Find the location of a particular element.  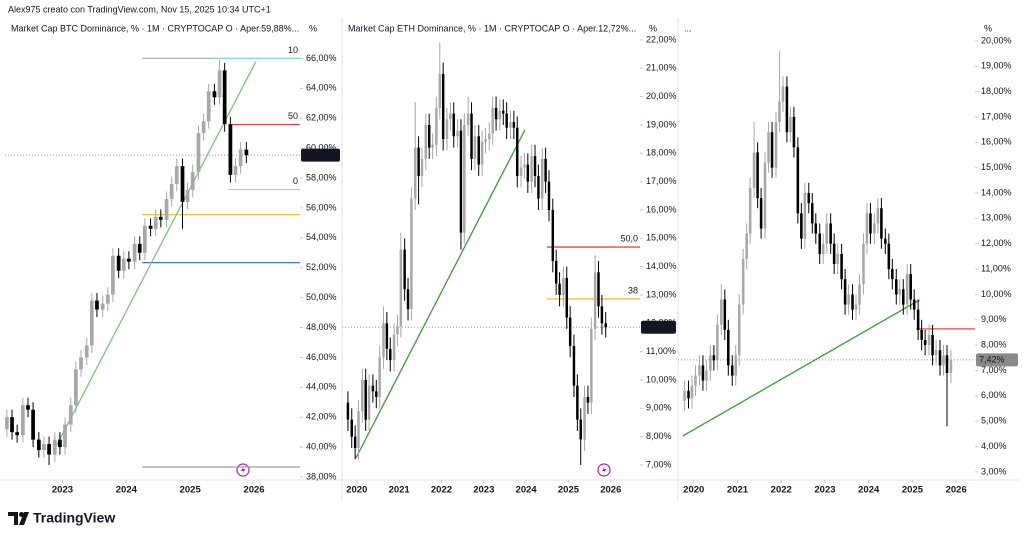

y-tick-label: 20,00% is located at coordinates (996, 40).